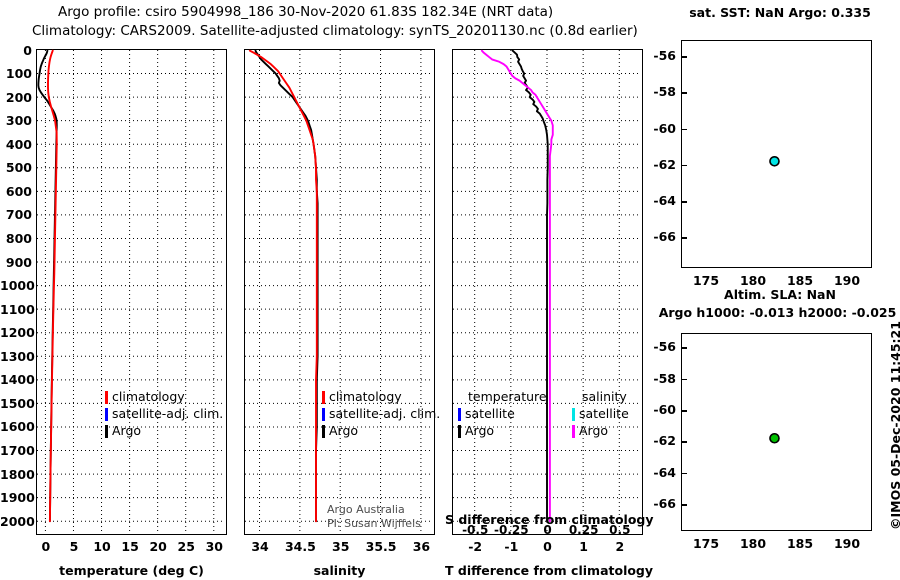 The image size is (900, 580). What do you see at coordinates (74, 546) in the screenshot?
I see `temperature-xtick-1: 5` at bounding box center [74, 546].